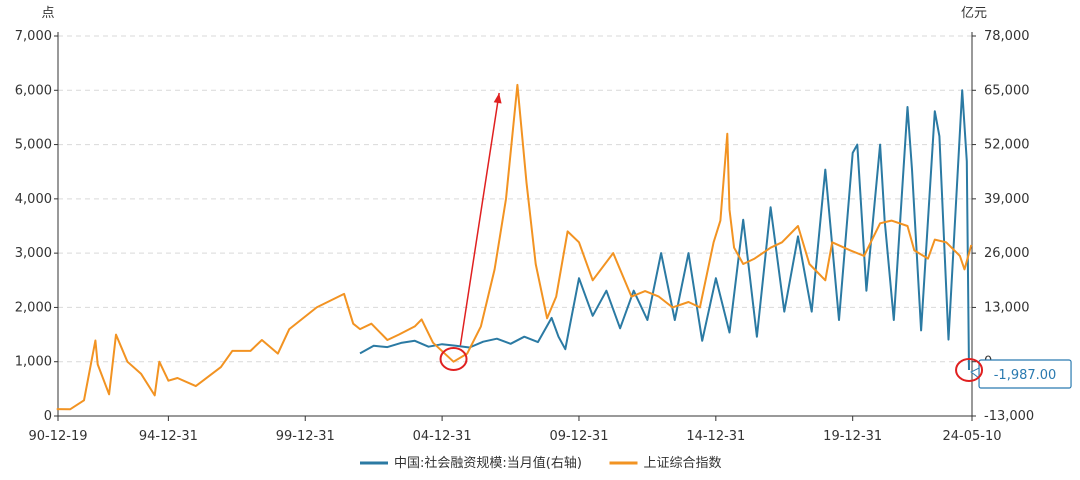 The height and width of the screenshot is (480, 1080). What do you see at coordinates (1007, 307) in the screenshot?
I see `y-right-tick-label: 13,000` at bounding box center [1007, 307].